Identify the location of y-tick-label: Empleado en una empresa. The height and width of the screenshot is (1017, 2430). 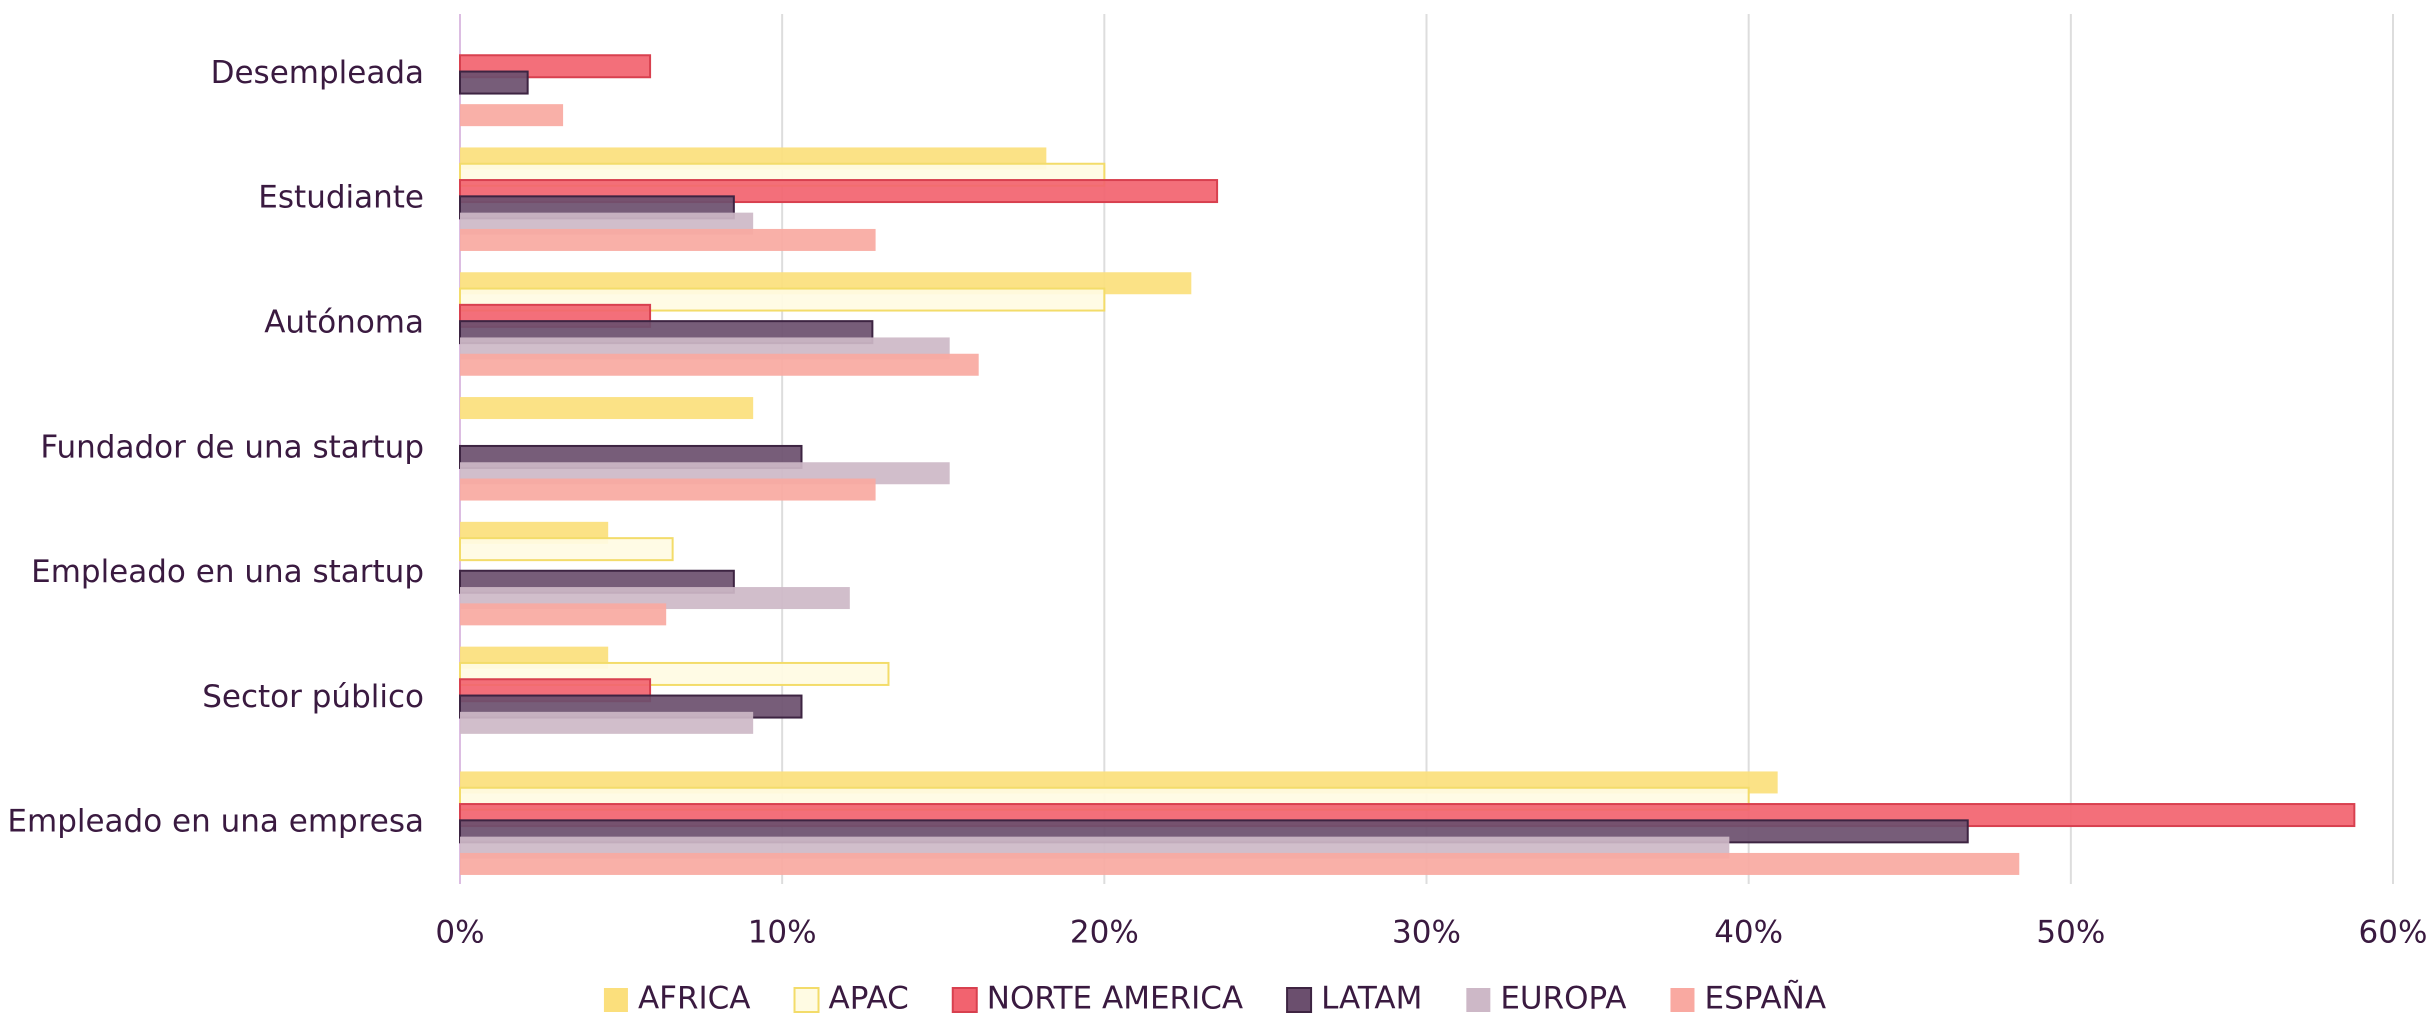
(215, 822).